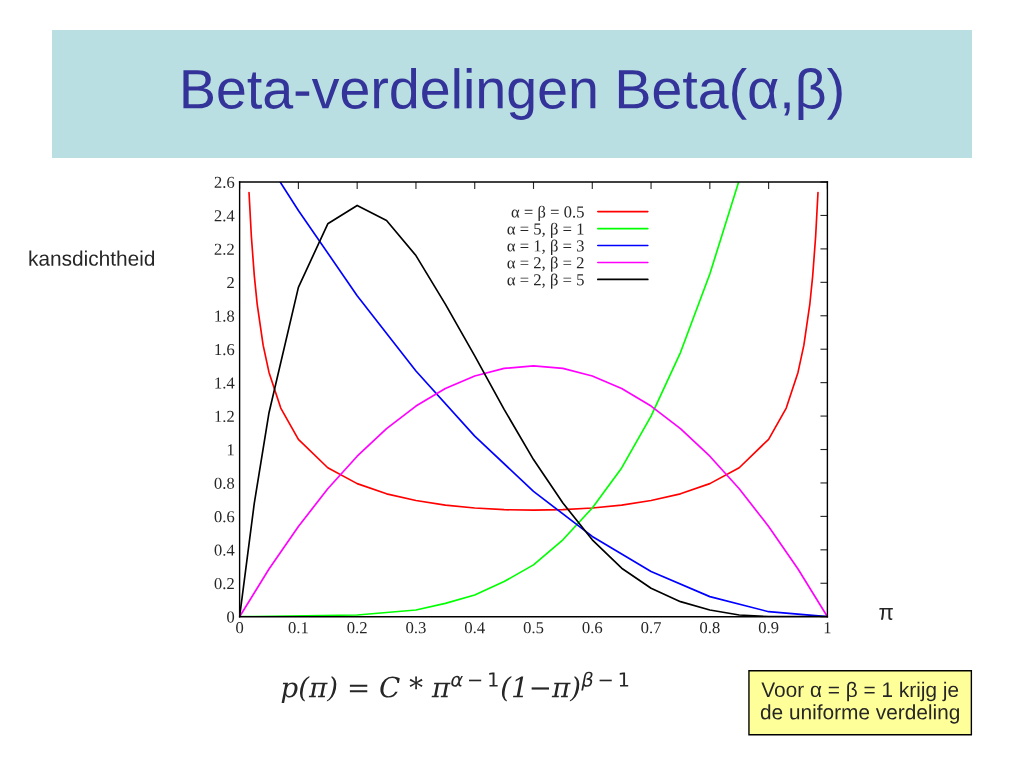 The width and height of the screenshot is (1024, 768). What do you see at coordinates (547, 213) in the screenshot?
I see `legend-label: α = β = 0.5` at bounding box center [547, 213].